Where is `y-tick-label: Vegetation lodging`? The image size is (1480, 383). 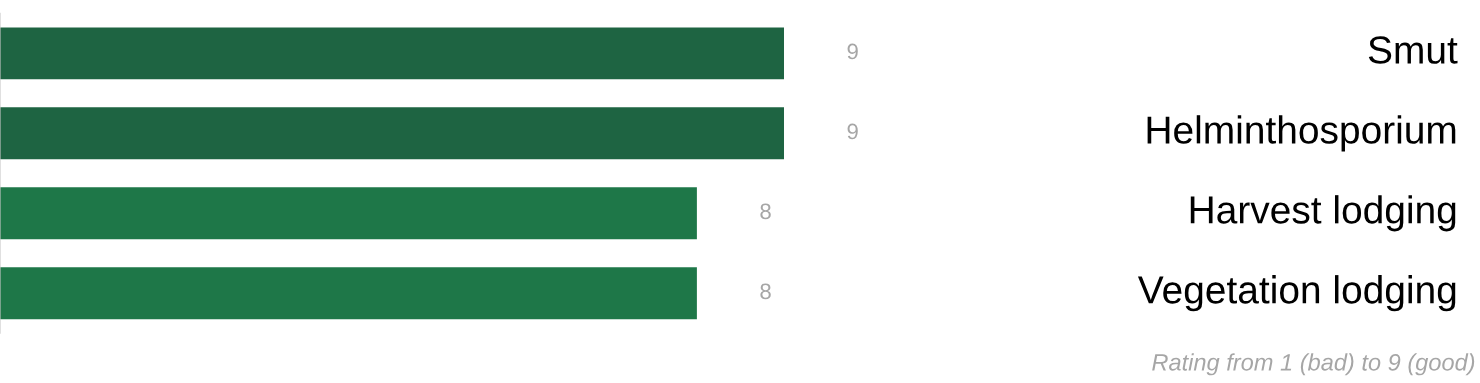 y-tick-label: Vegetation lodging is located at coordinates (1296, 293).